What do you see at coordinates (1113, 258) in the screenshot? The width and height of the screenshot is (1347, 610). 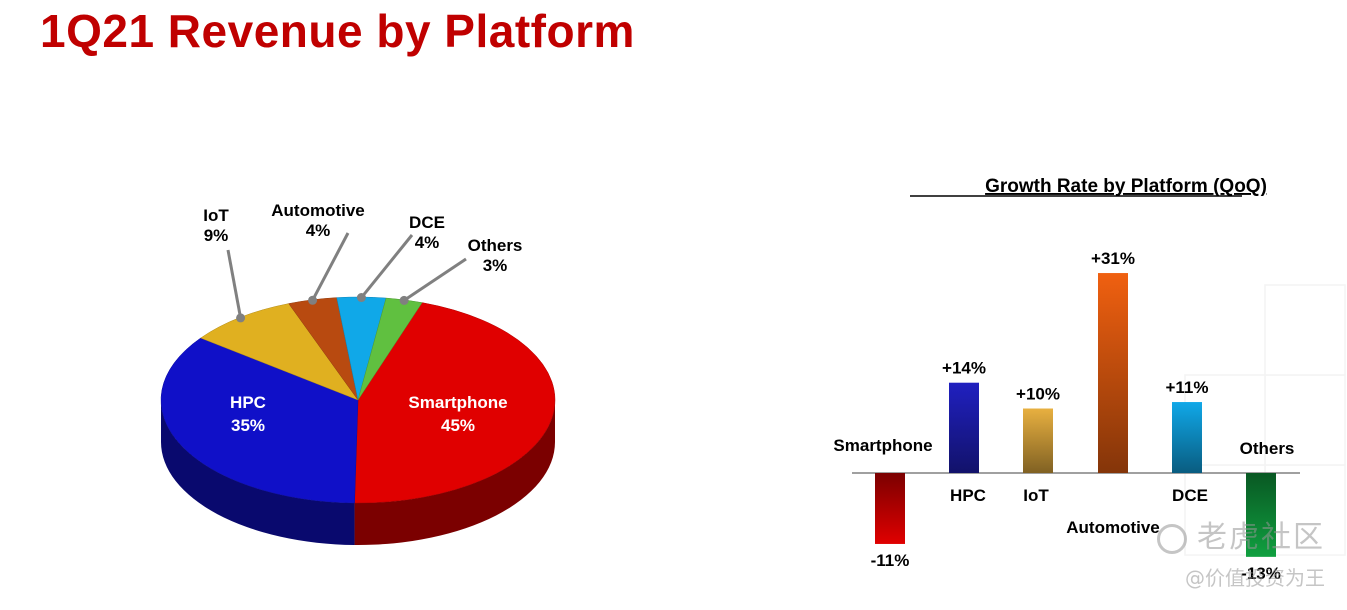 I see `bar-value-automotive: +31%` at bounding box center [1113, 258].